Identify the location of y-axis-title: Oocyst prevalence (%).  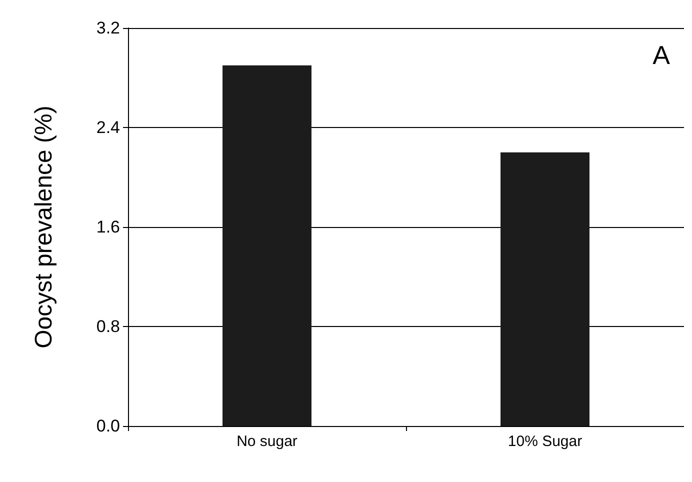
(44, 227).